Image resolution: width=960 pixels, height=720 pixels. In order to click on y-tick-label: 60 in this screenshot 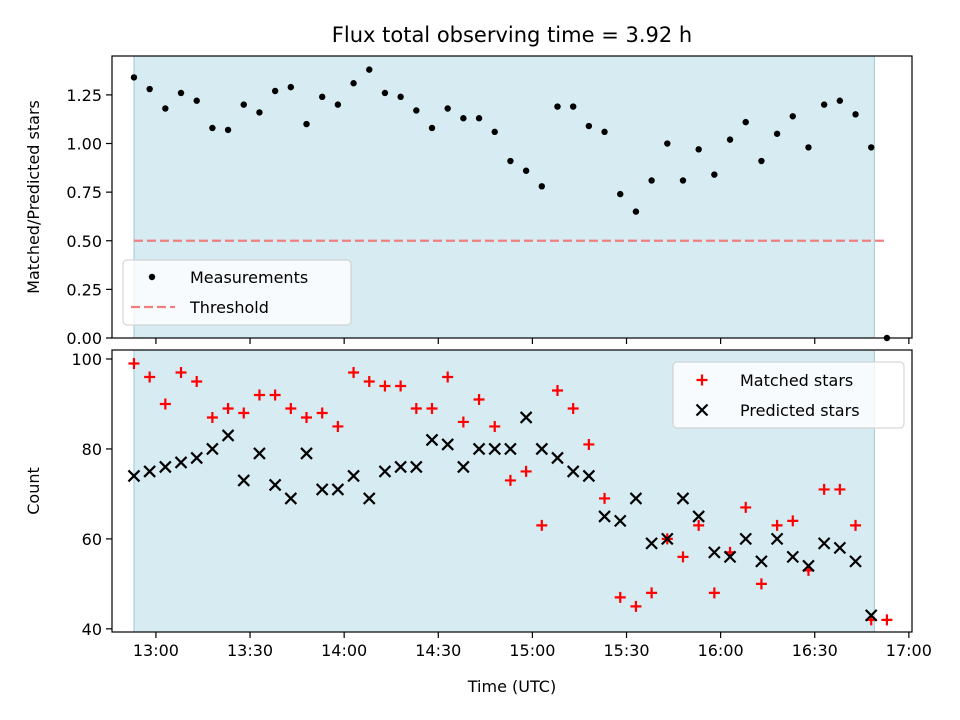, I will do `click(92, 539)`.